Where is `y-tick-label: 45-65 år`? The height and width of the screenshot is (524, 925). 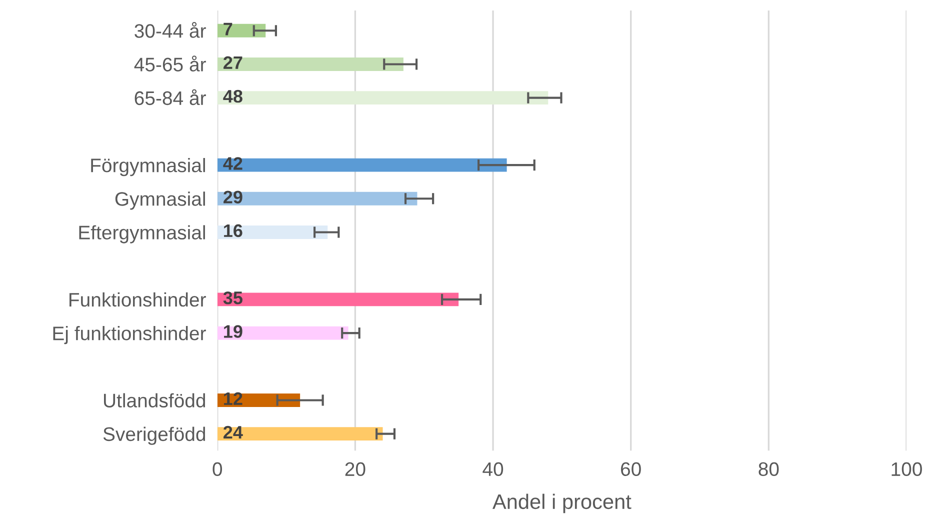
y-tick-label: 45-65 år is located at coordinates (170, 64).